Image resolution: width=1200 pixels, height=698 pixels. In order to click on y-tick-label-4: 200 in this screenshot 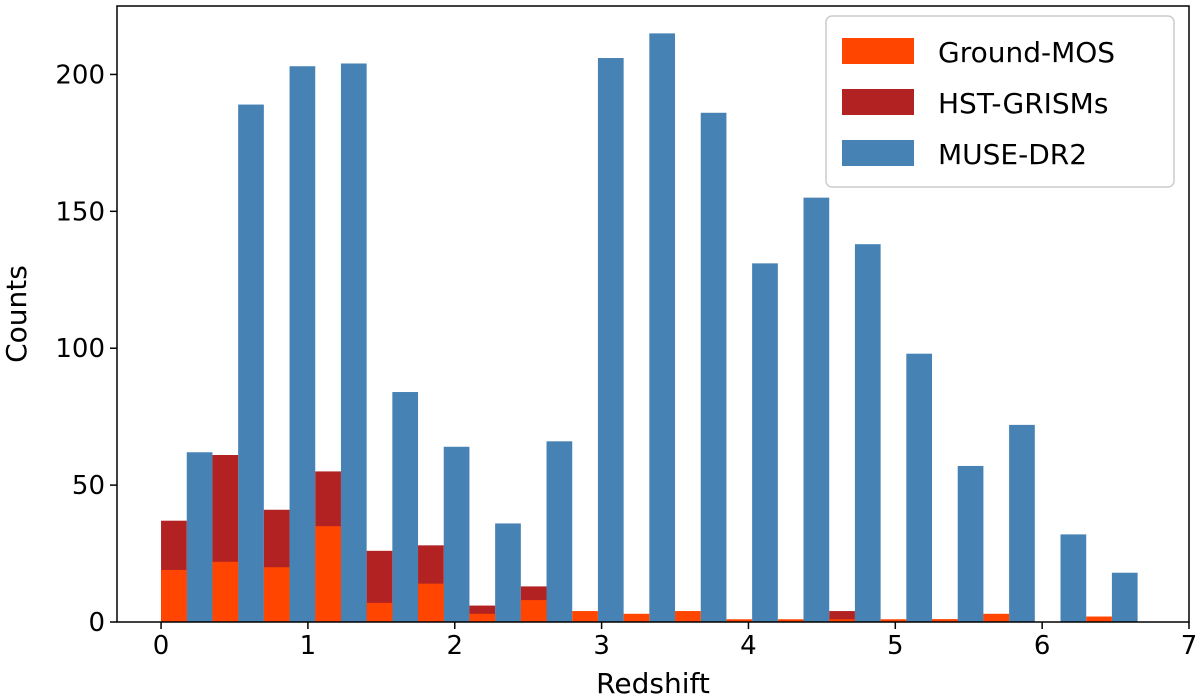, I will do `click(80, 75)`.